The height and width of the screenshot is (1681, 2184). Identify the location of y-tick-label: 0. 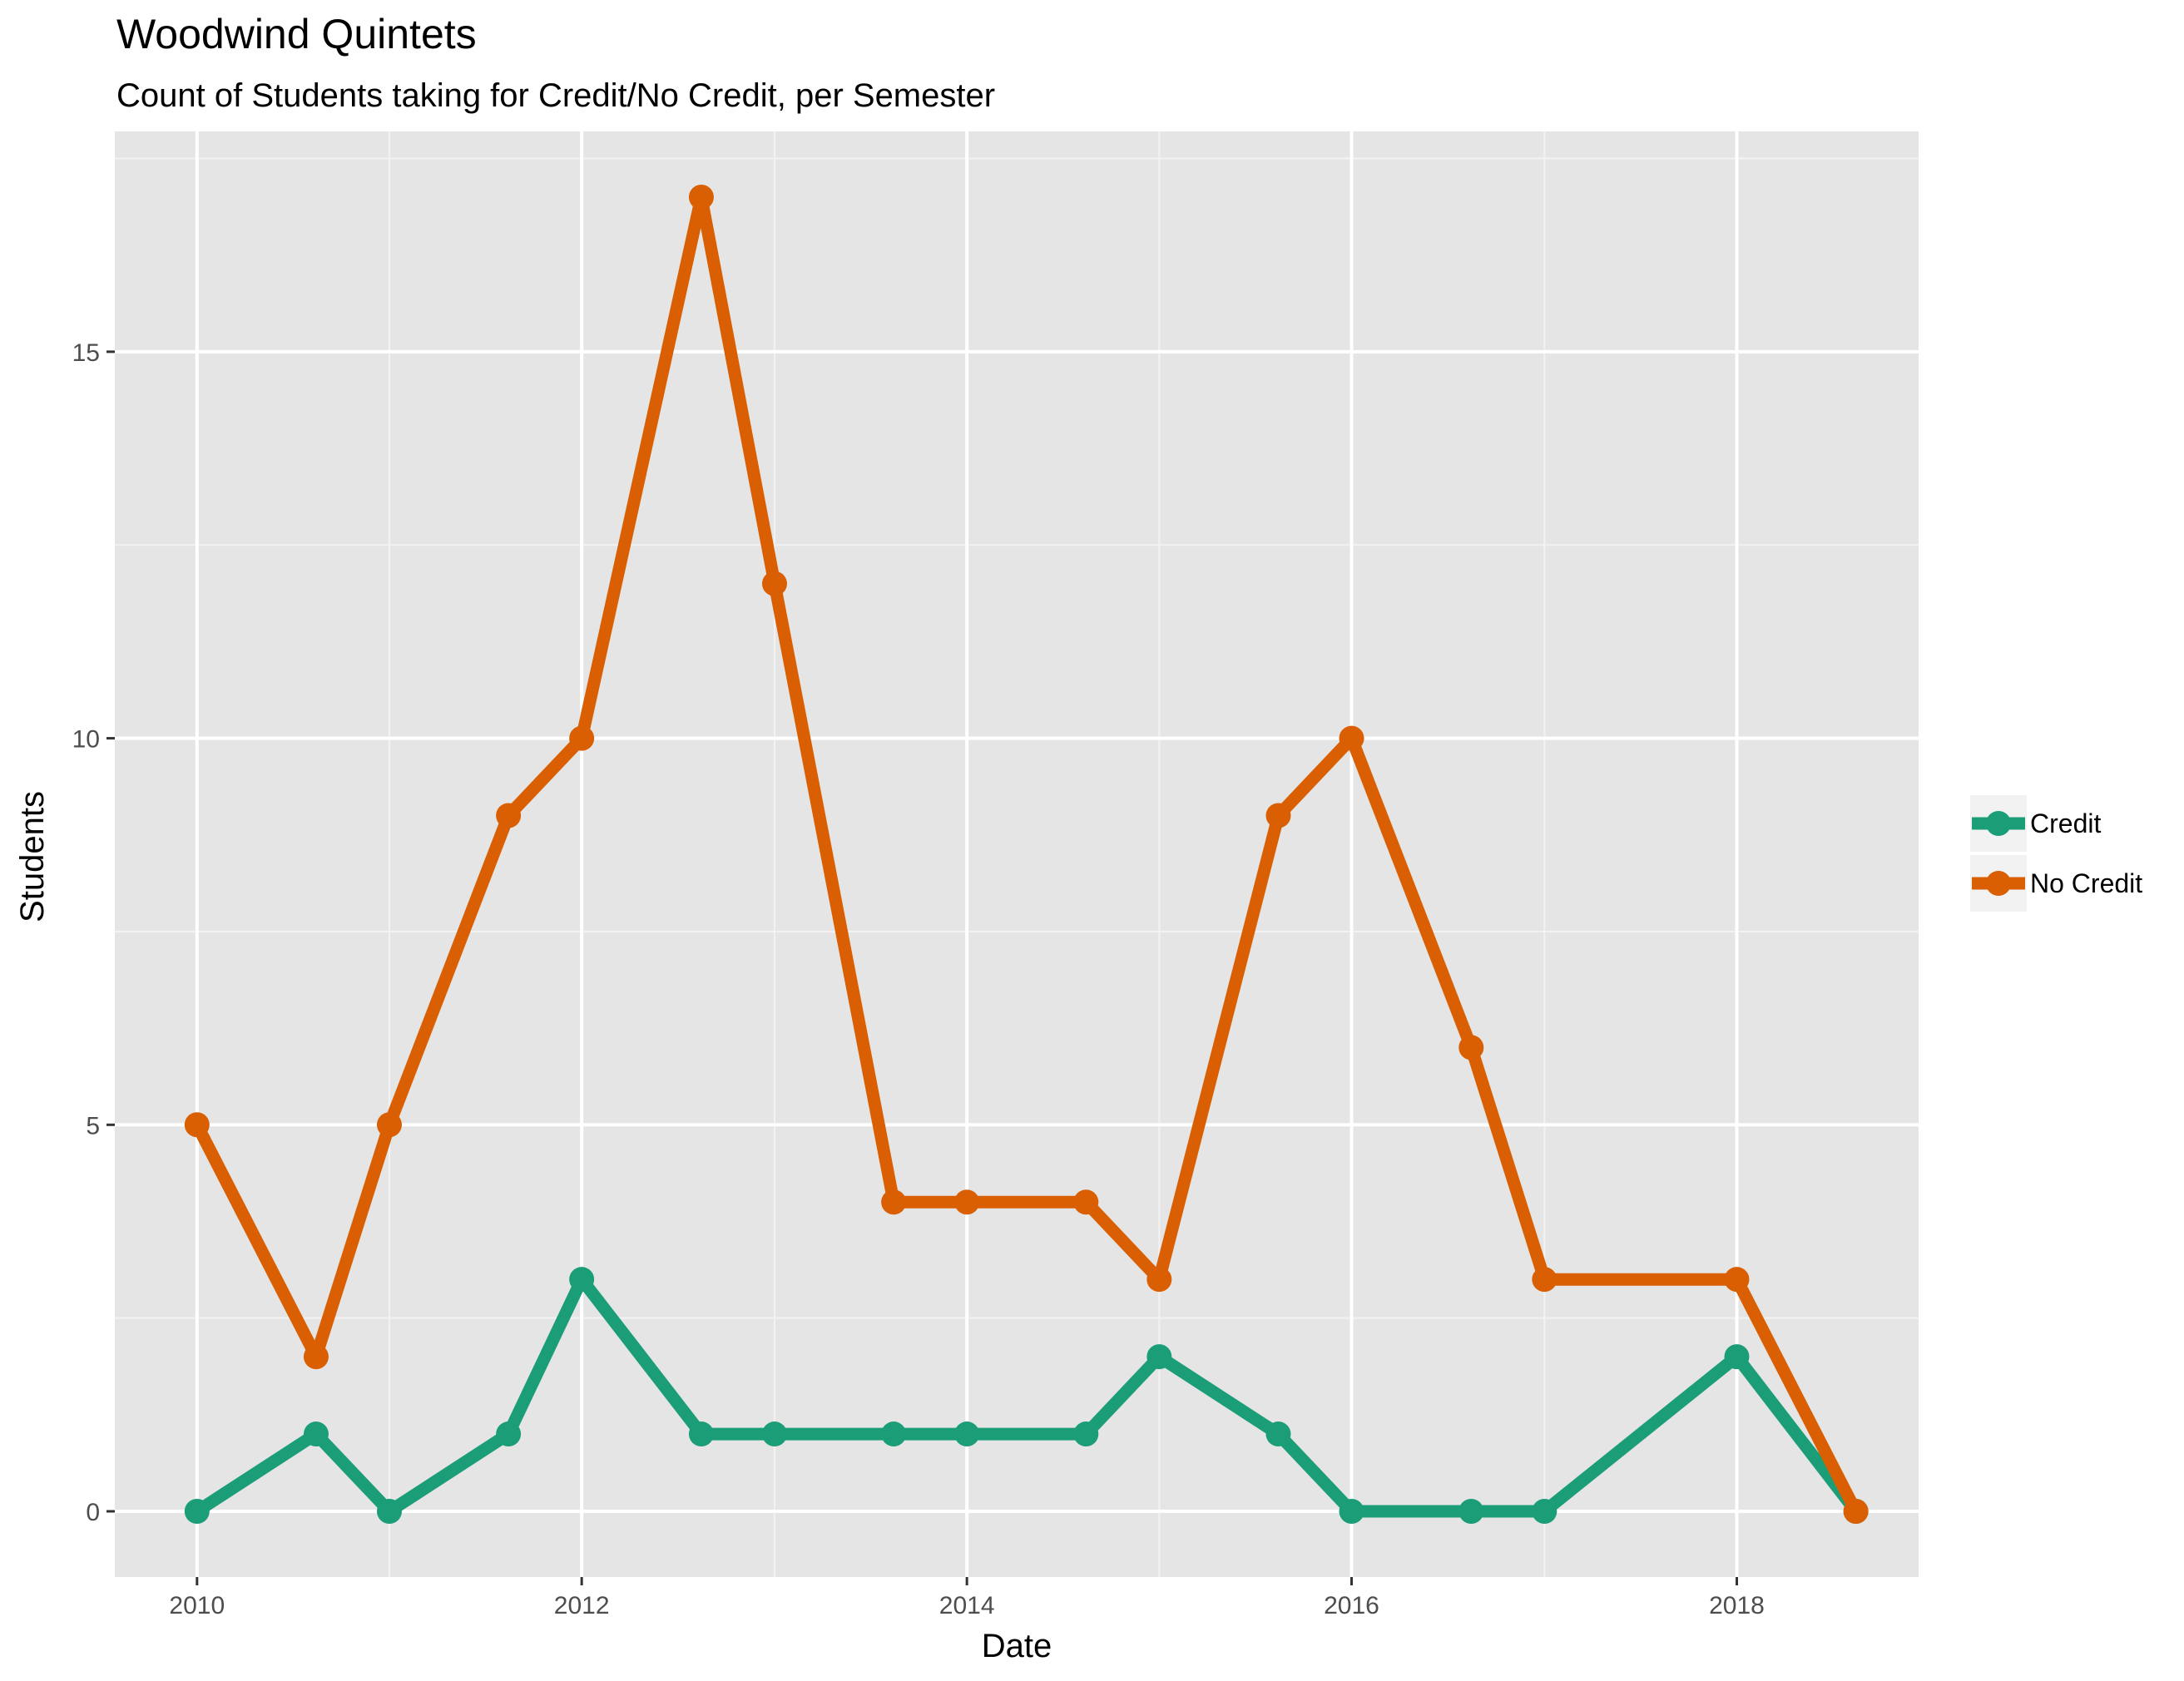
(93, 1512).